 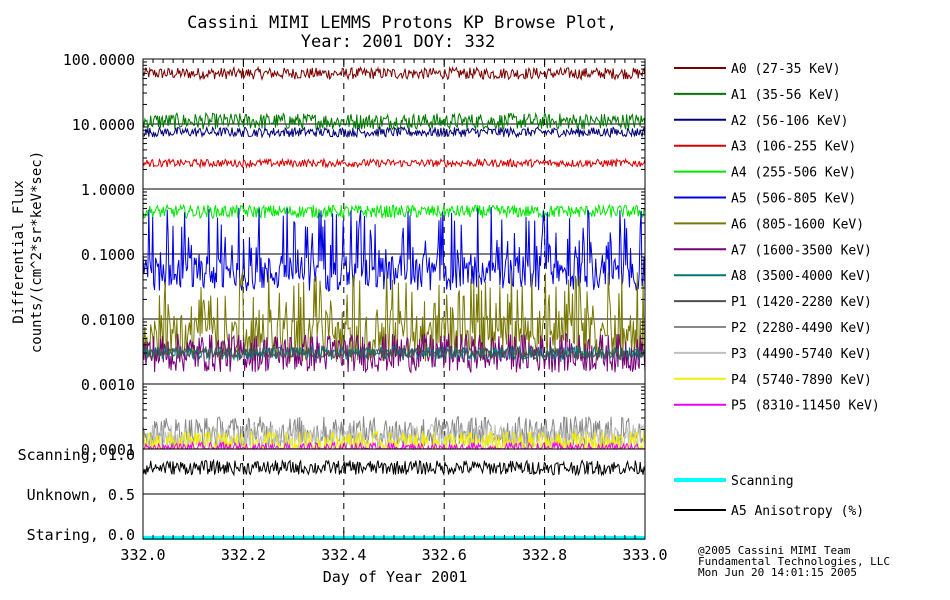 What do you see at coordinates (801, 380) in the screenshot?
I see `legend-label: P4 (5740-7890 KeV)` at bounding box center [801, 380].